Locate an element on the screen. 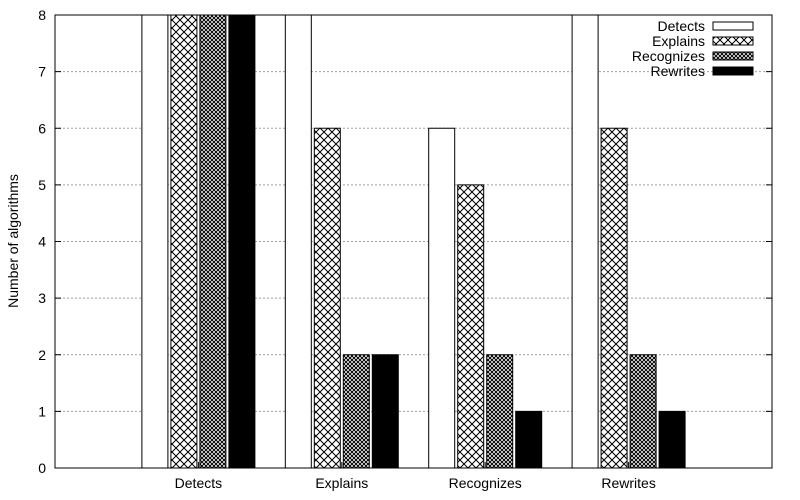 The width and height of the screenshot is (800, 500). y-tick-label-0: 0 is located at coordinates (42, 468).